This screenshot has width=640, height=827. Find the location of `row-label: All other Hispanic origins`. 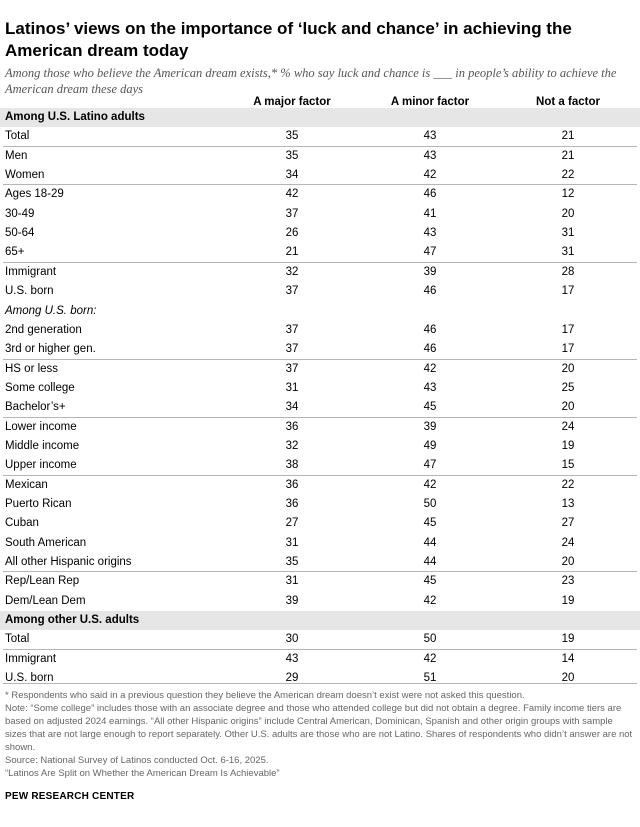

row-label: All other Hispanic origins is located at coordinates (68, 562).